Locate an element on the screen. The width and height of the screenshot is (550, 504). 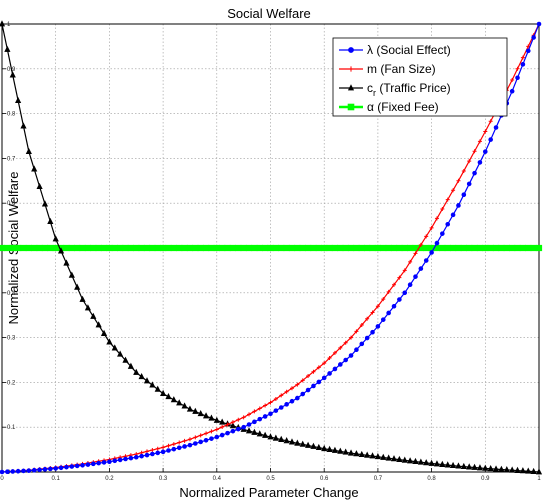
x-tick-label: 0.1 is located at coordinates (56, 479).